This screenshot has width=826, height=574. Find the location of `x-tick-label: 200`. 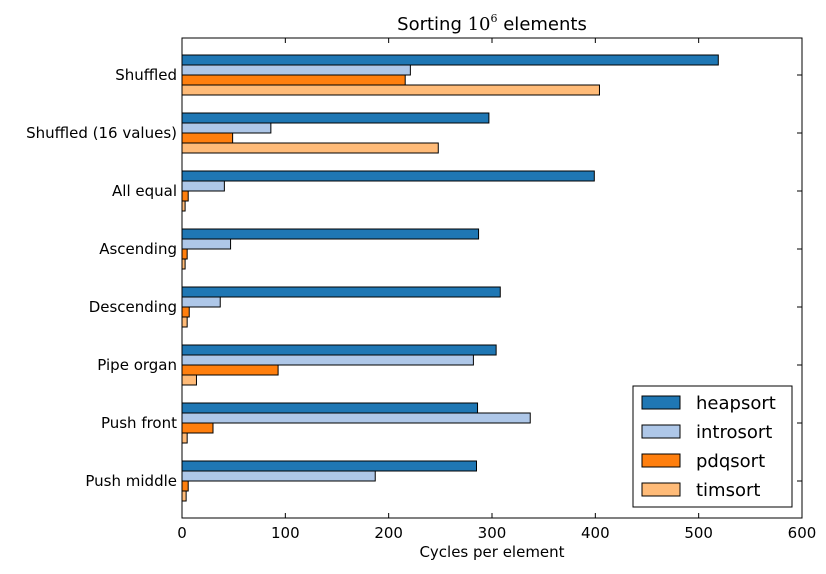

x-tick-label: 200 is located at coordinates (388, 533).